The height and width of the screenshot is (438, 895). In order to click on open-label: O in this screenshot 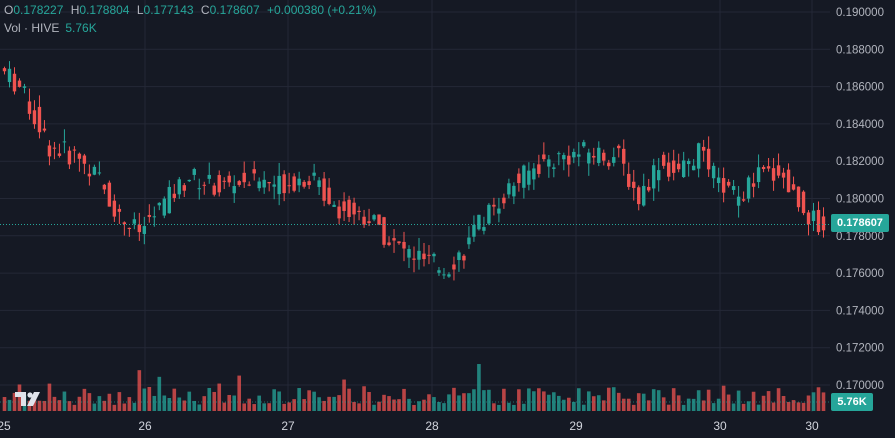, I will do `click(9, 10)`.